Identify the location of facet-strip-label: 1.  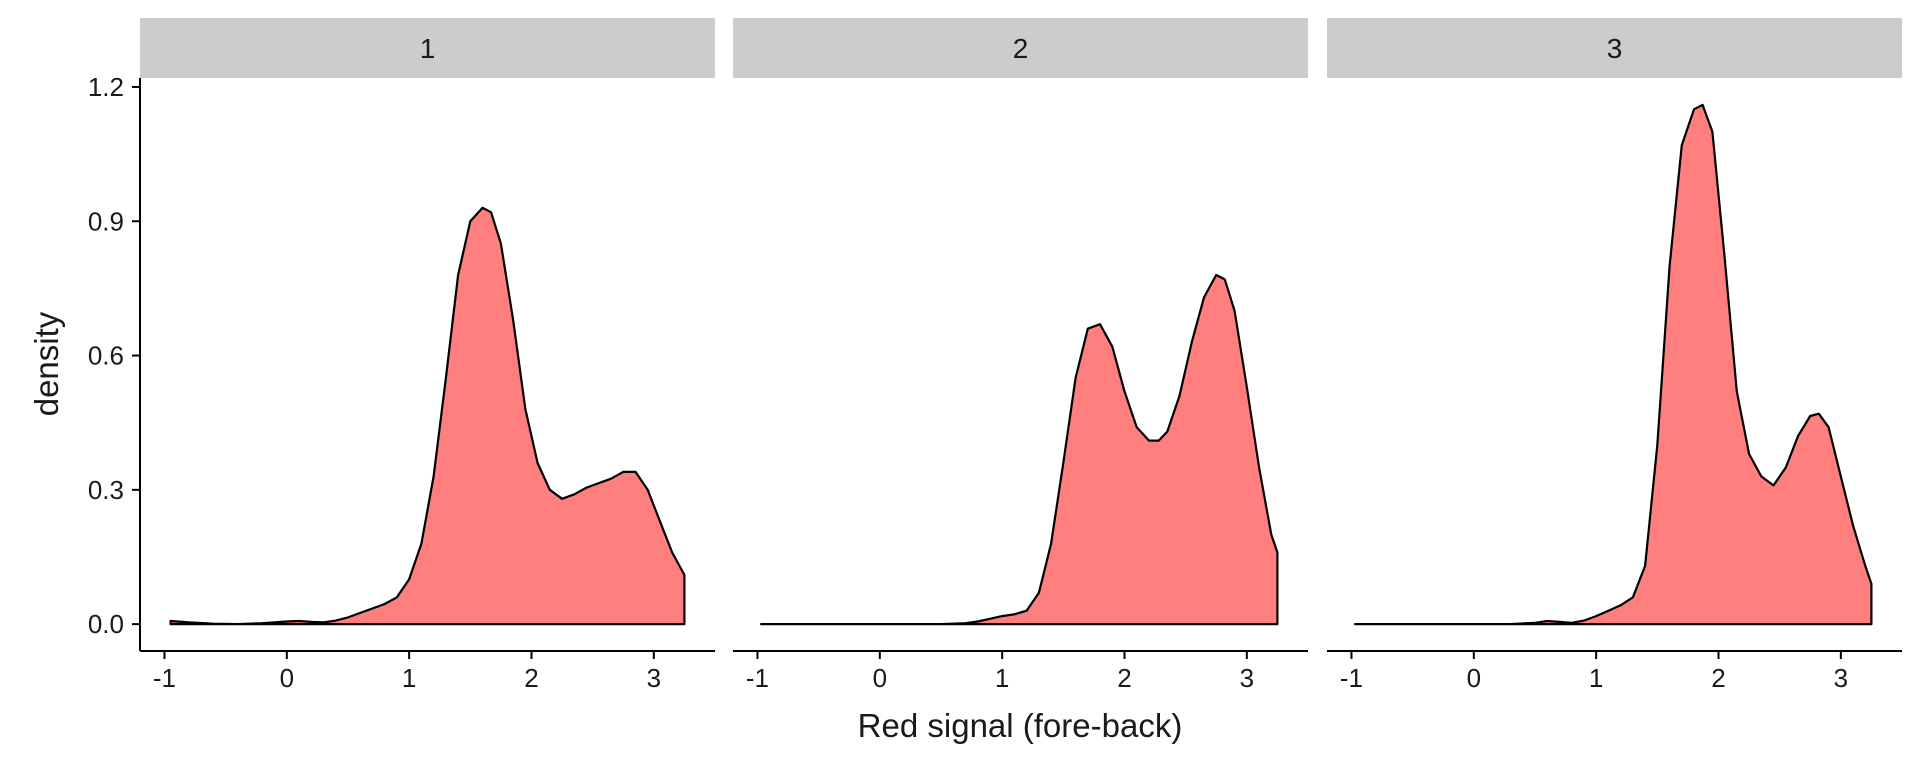
(428, 48).